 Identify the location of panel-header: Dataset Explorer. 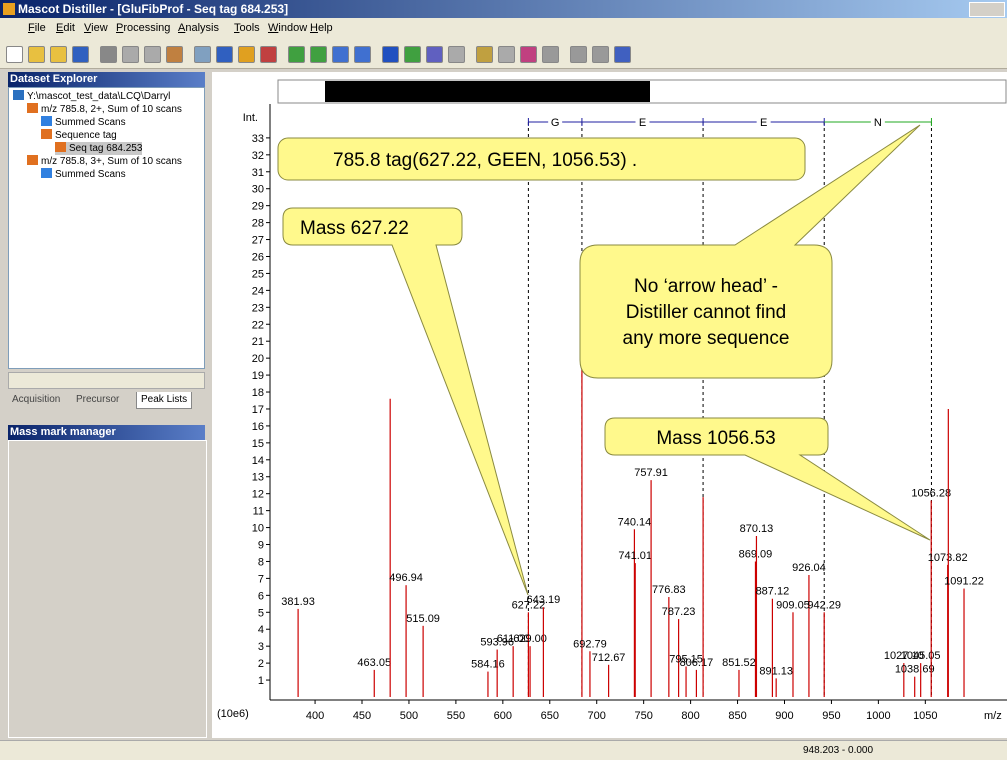
(106, 79).